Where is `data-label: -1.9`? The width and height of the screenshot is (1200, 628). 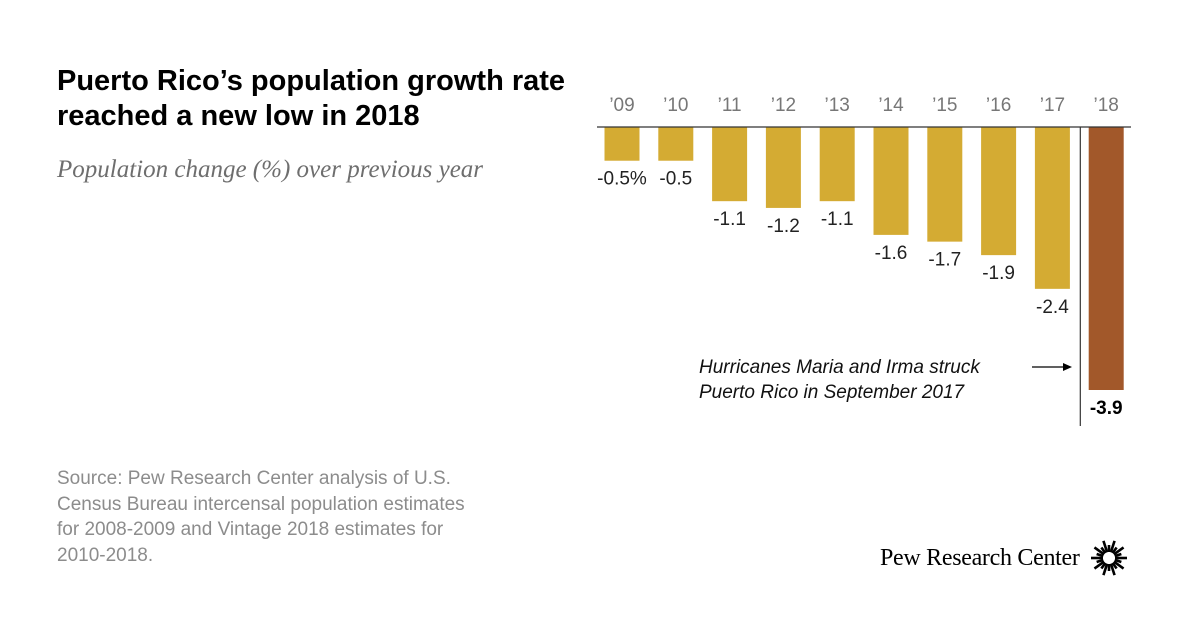 data-label: -1.9 is located at coordinates (998, 273).